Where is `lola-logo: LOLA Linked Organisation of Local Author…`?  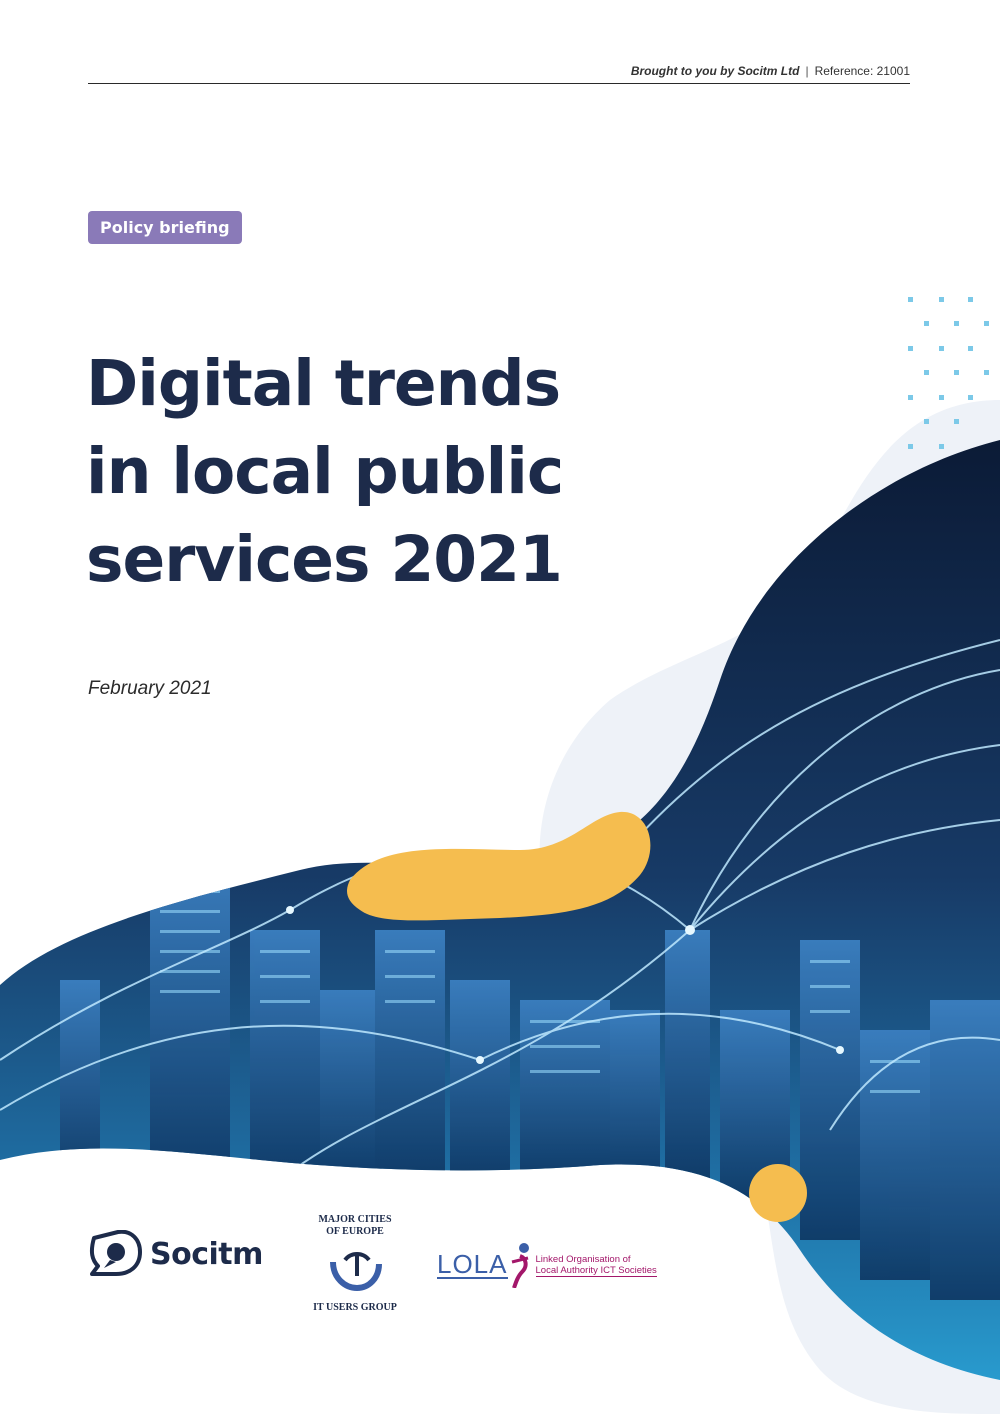 lola-logo: LOLA Linked Organisation of Local Author… is located at coordinates (547, 1265).